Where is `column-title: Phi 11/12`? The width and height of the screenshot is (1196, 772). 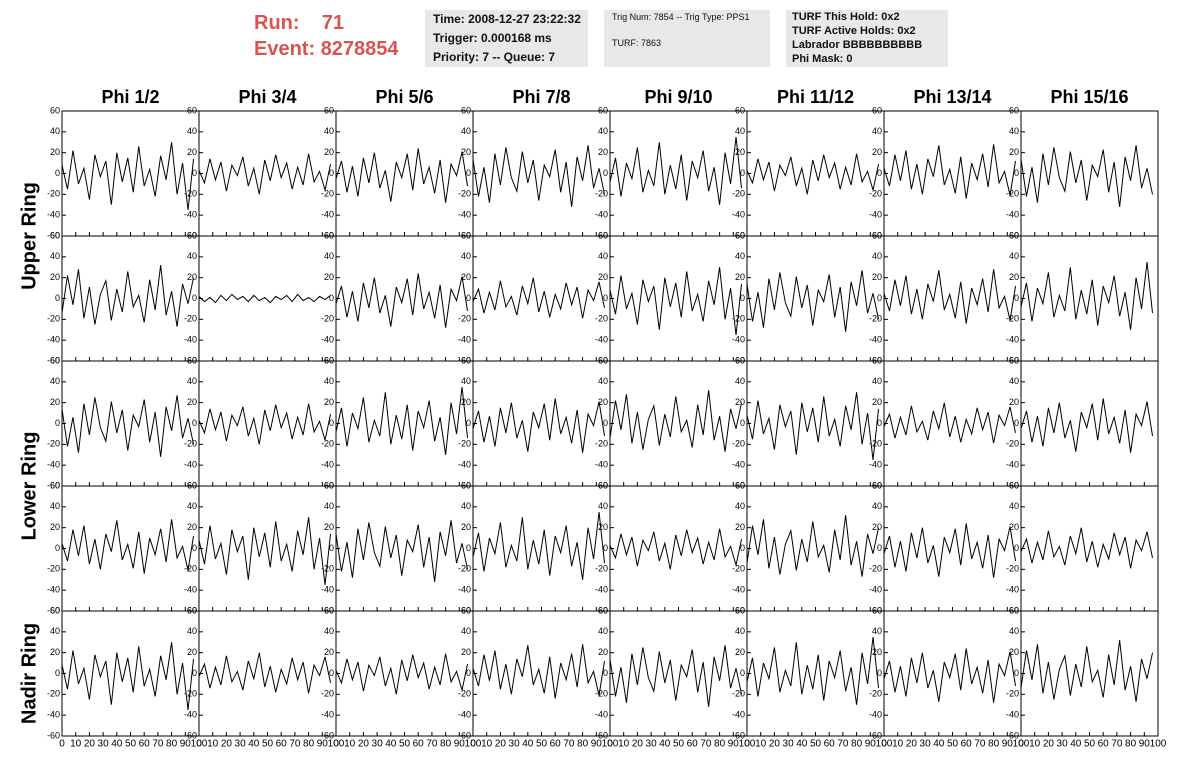 column-title: Phi 11/12 is located at coordinates (815, 97).